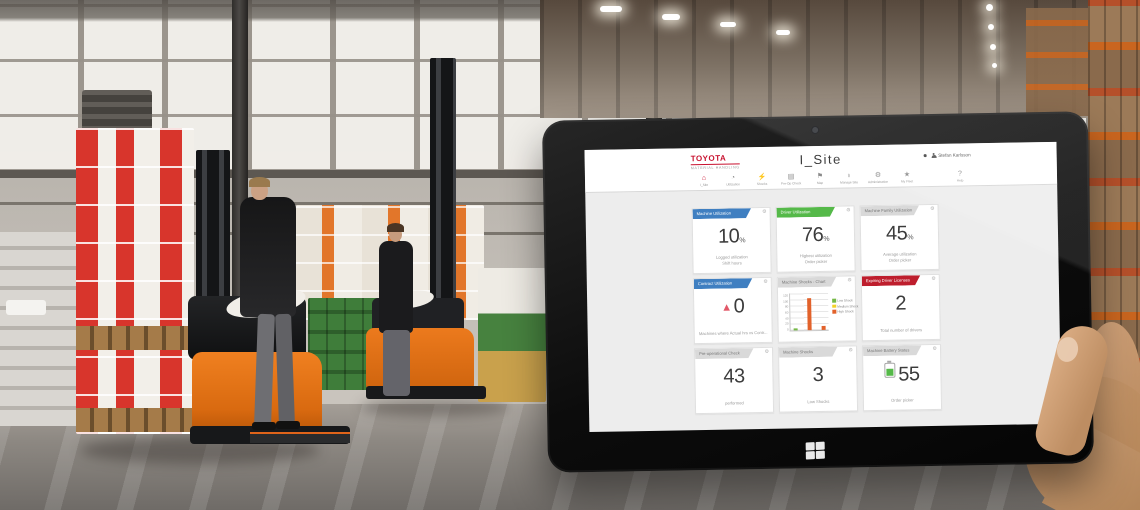 The width and height of the screenshot is (1140, 510). I want to click on door-window, so click(26, 307).